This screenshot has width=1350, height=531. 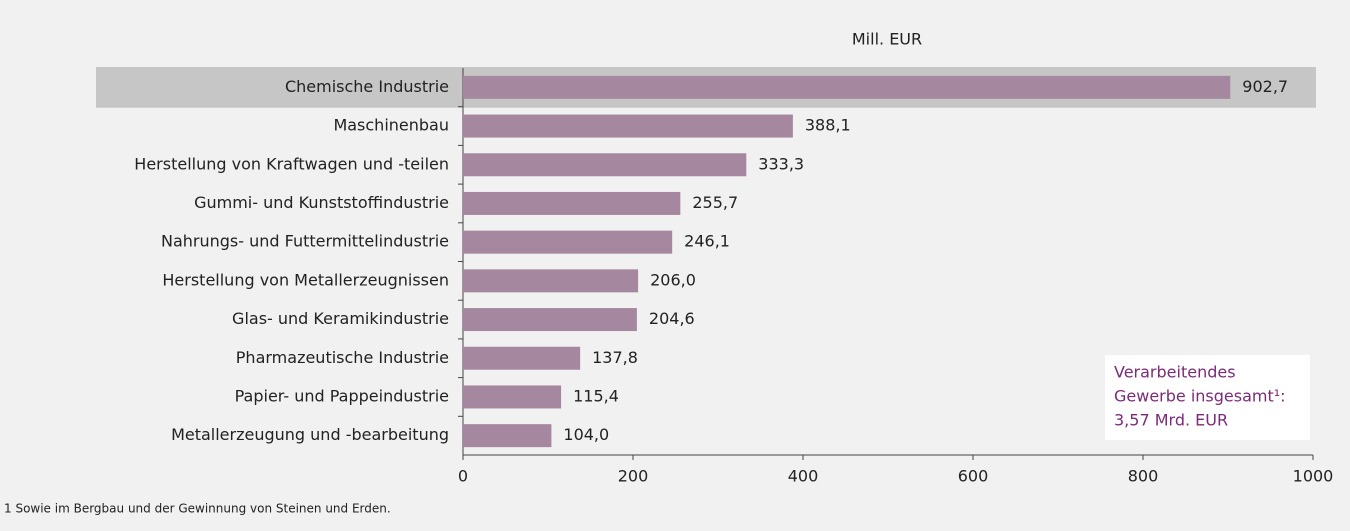 What do you see at coordinates (673, 279) in the screenshot?
I see `value-label: 206,0` at bounding box center [673, 279].